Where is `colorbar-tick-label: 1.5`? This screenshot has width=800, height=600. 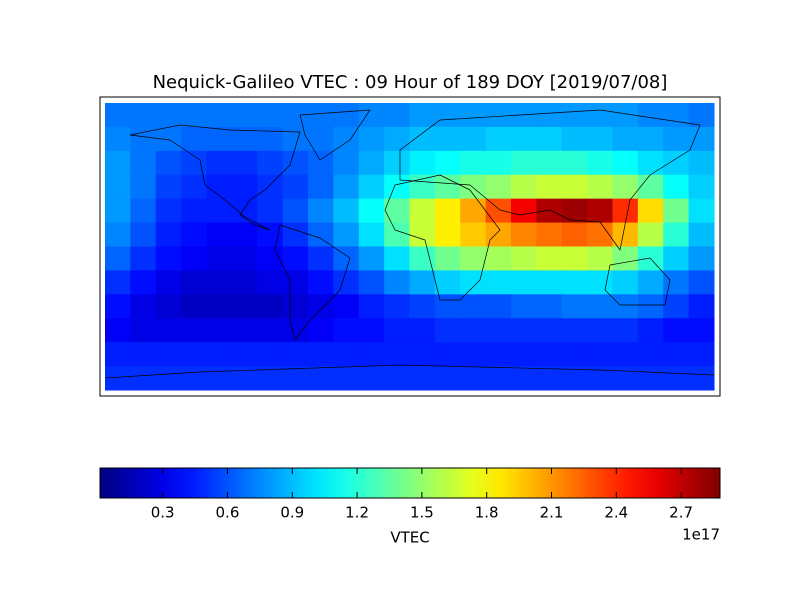 colorbar-tick-label: 1.5 is located at coordinates (422, 513).